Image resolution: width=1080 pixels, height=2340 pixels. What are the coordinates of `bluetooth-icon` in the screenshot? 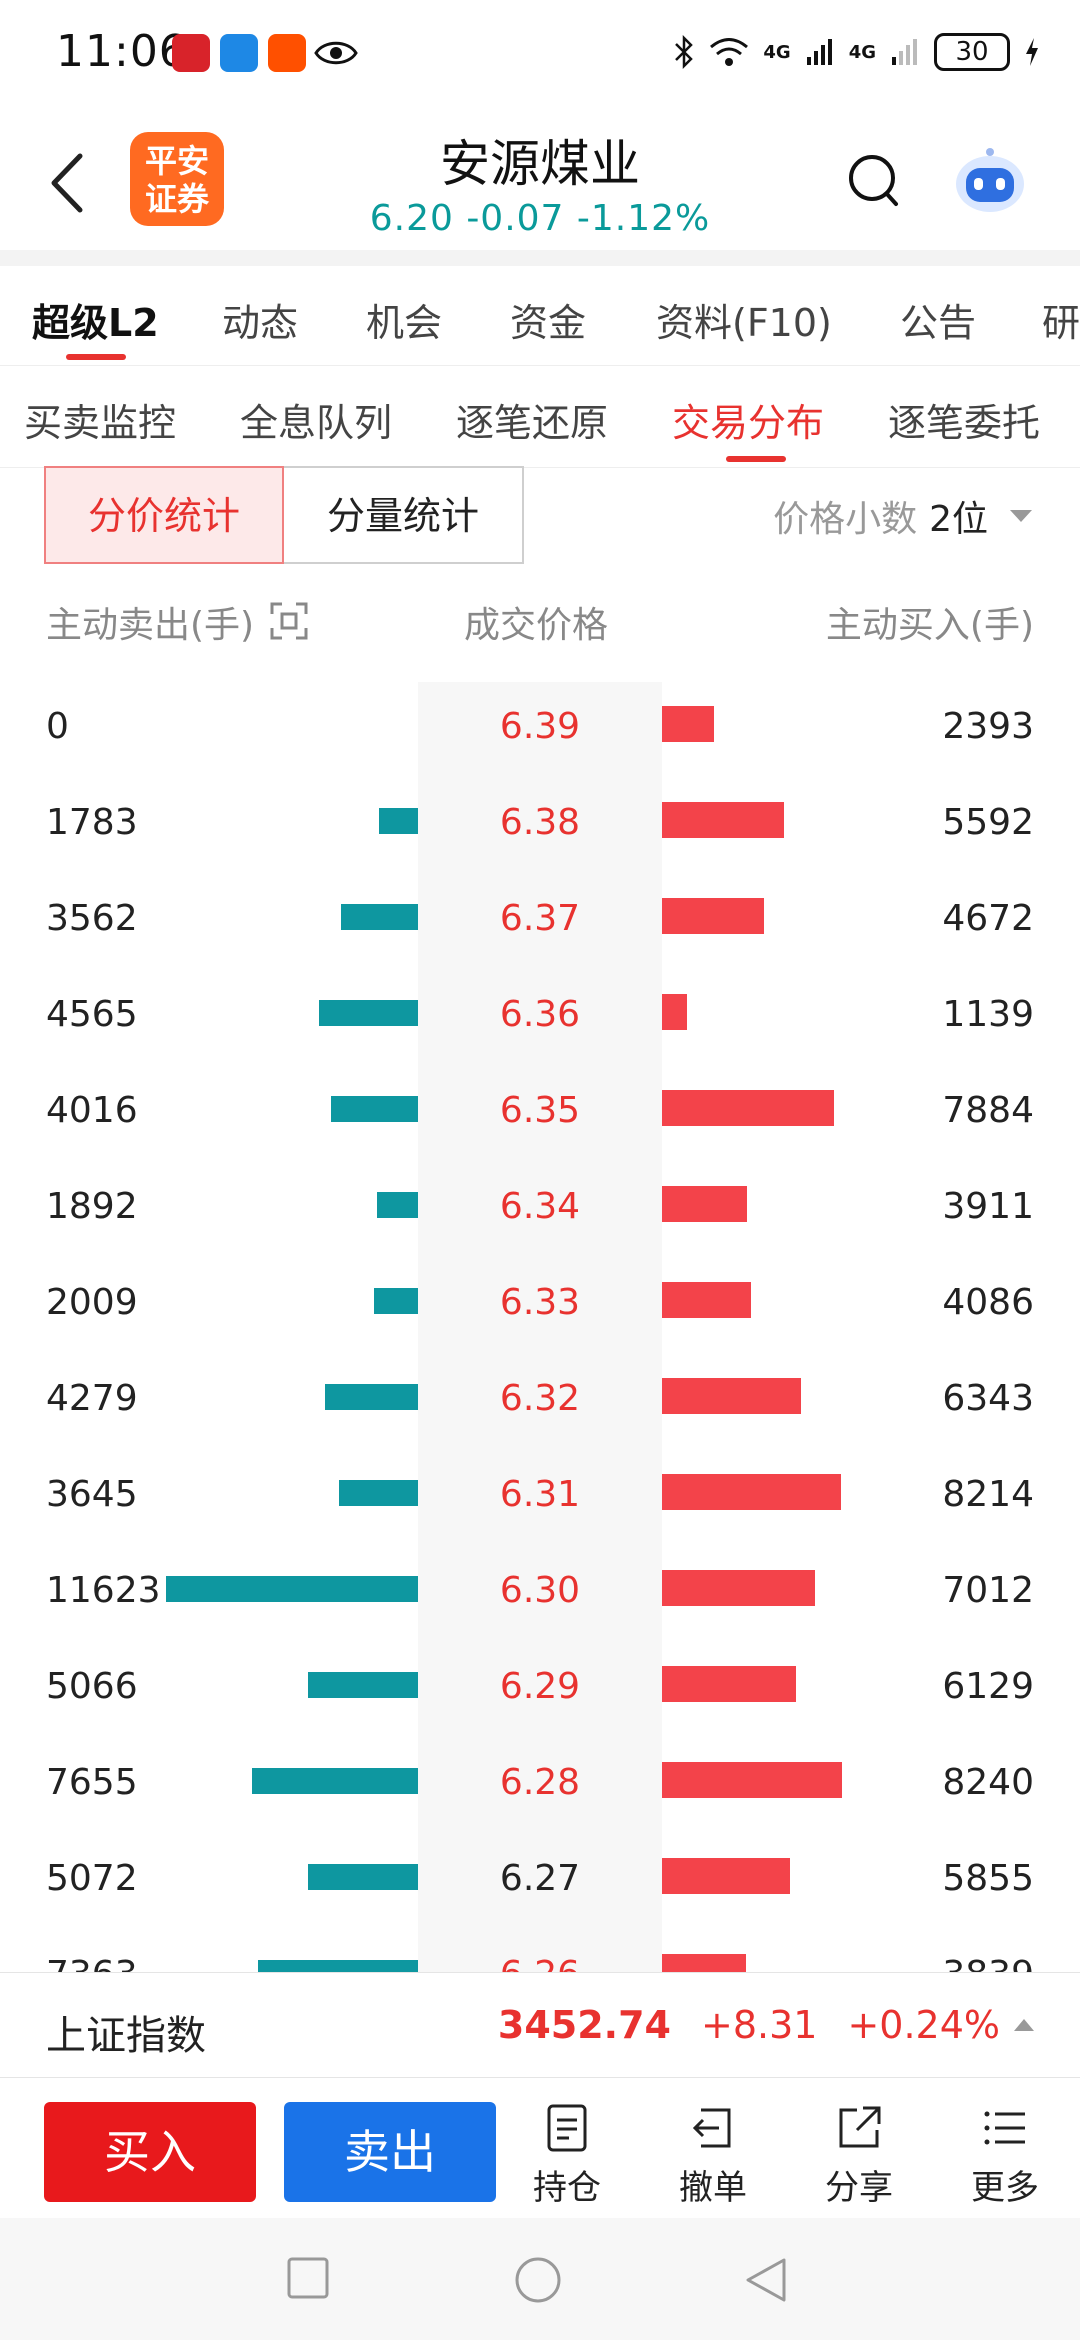 It's located at (684, 52).